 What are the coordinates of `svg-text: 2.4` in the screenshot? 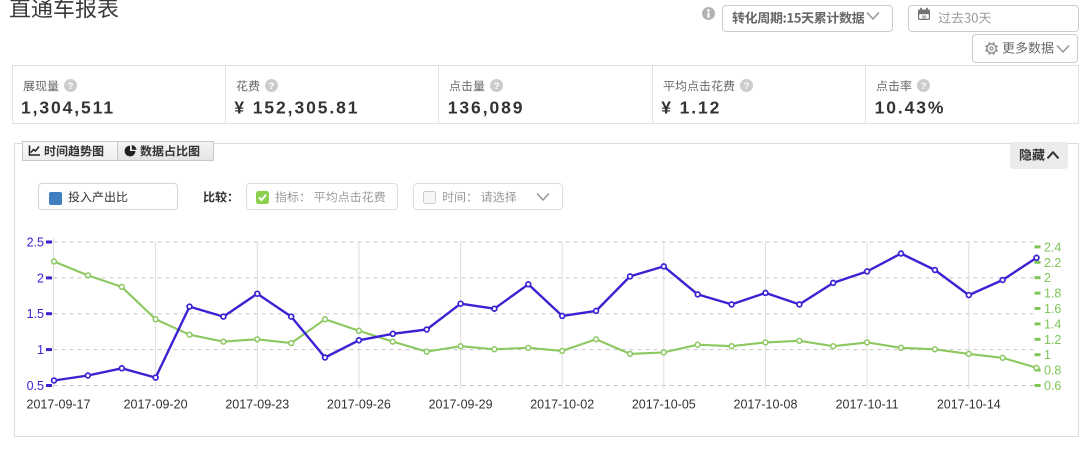 It's located at (1052, 247).